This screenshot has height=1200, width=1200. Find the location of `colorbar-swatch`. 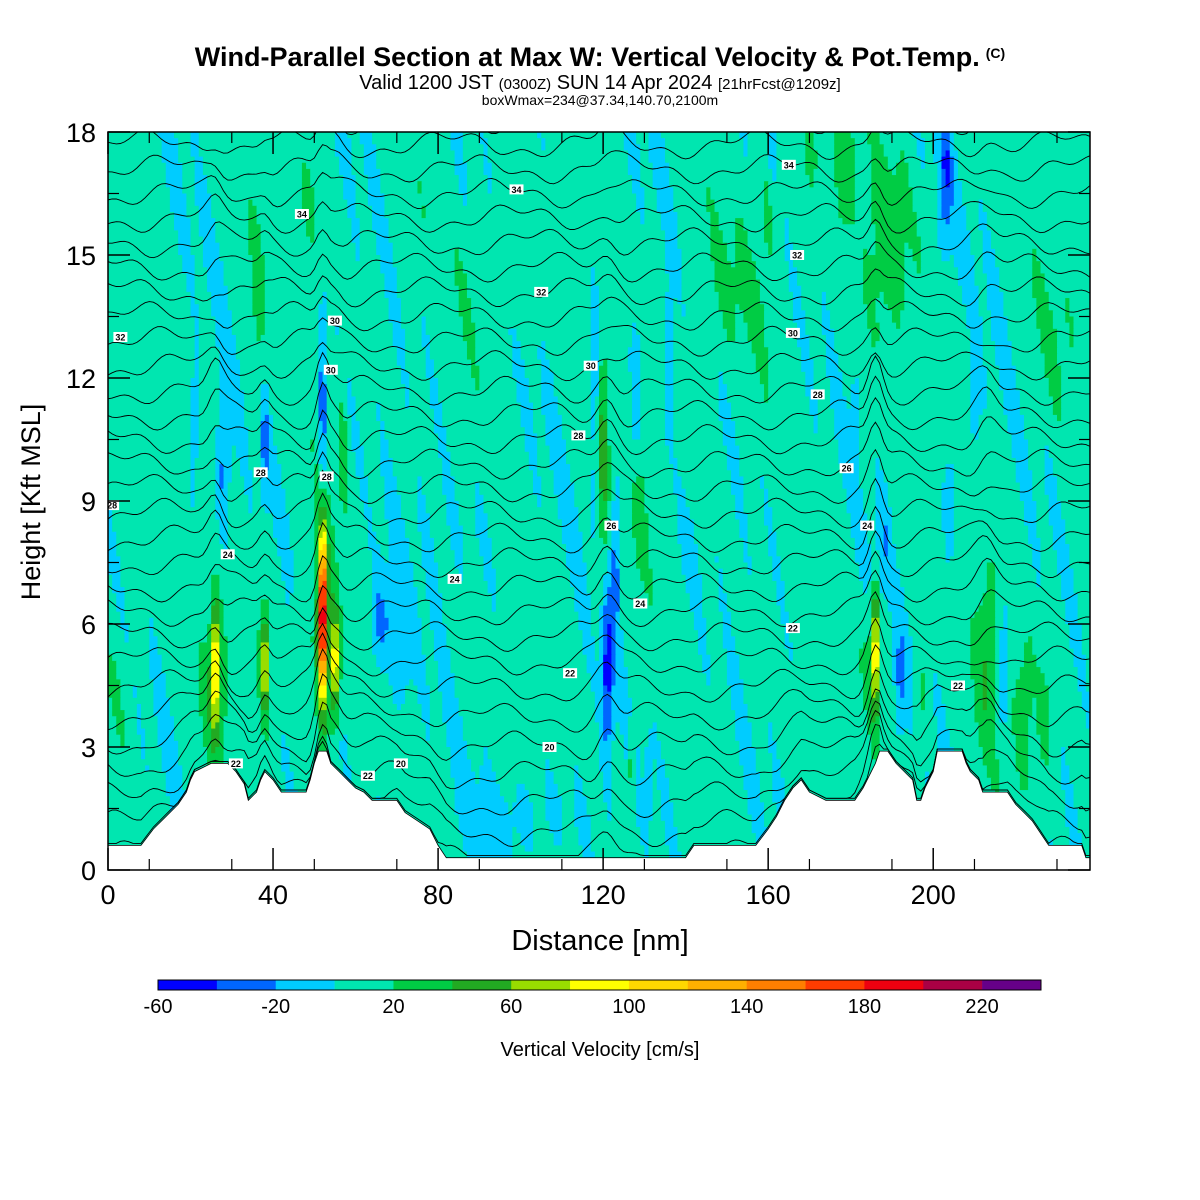

colorbar-swatch is located at coordinates (188, 985).